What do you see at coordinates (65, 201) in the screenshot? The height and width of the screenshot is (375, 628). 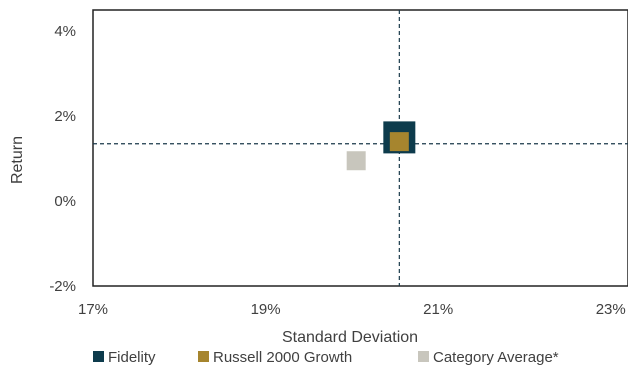 I see `y-tick-label: 0%` at bounding box center [65, 201].